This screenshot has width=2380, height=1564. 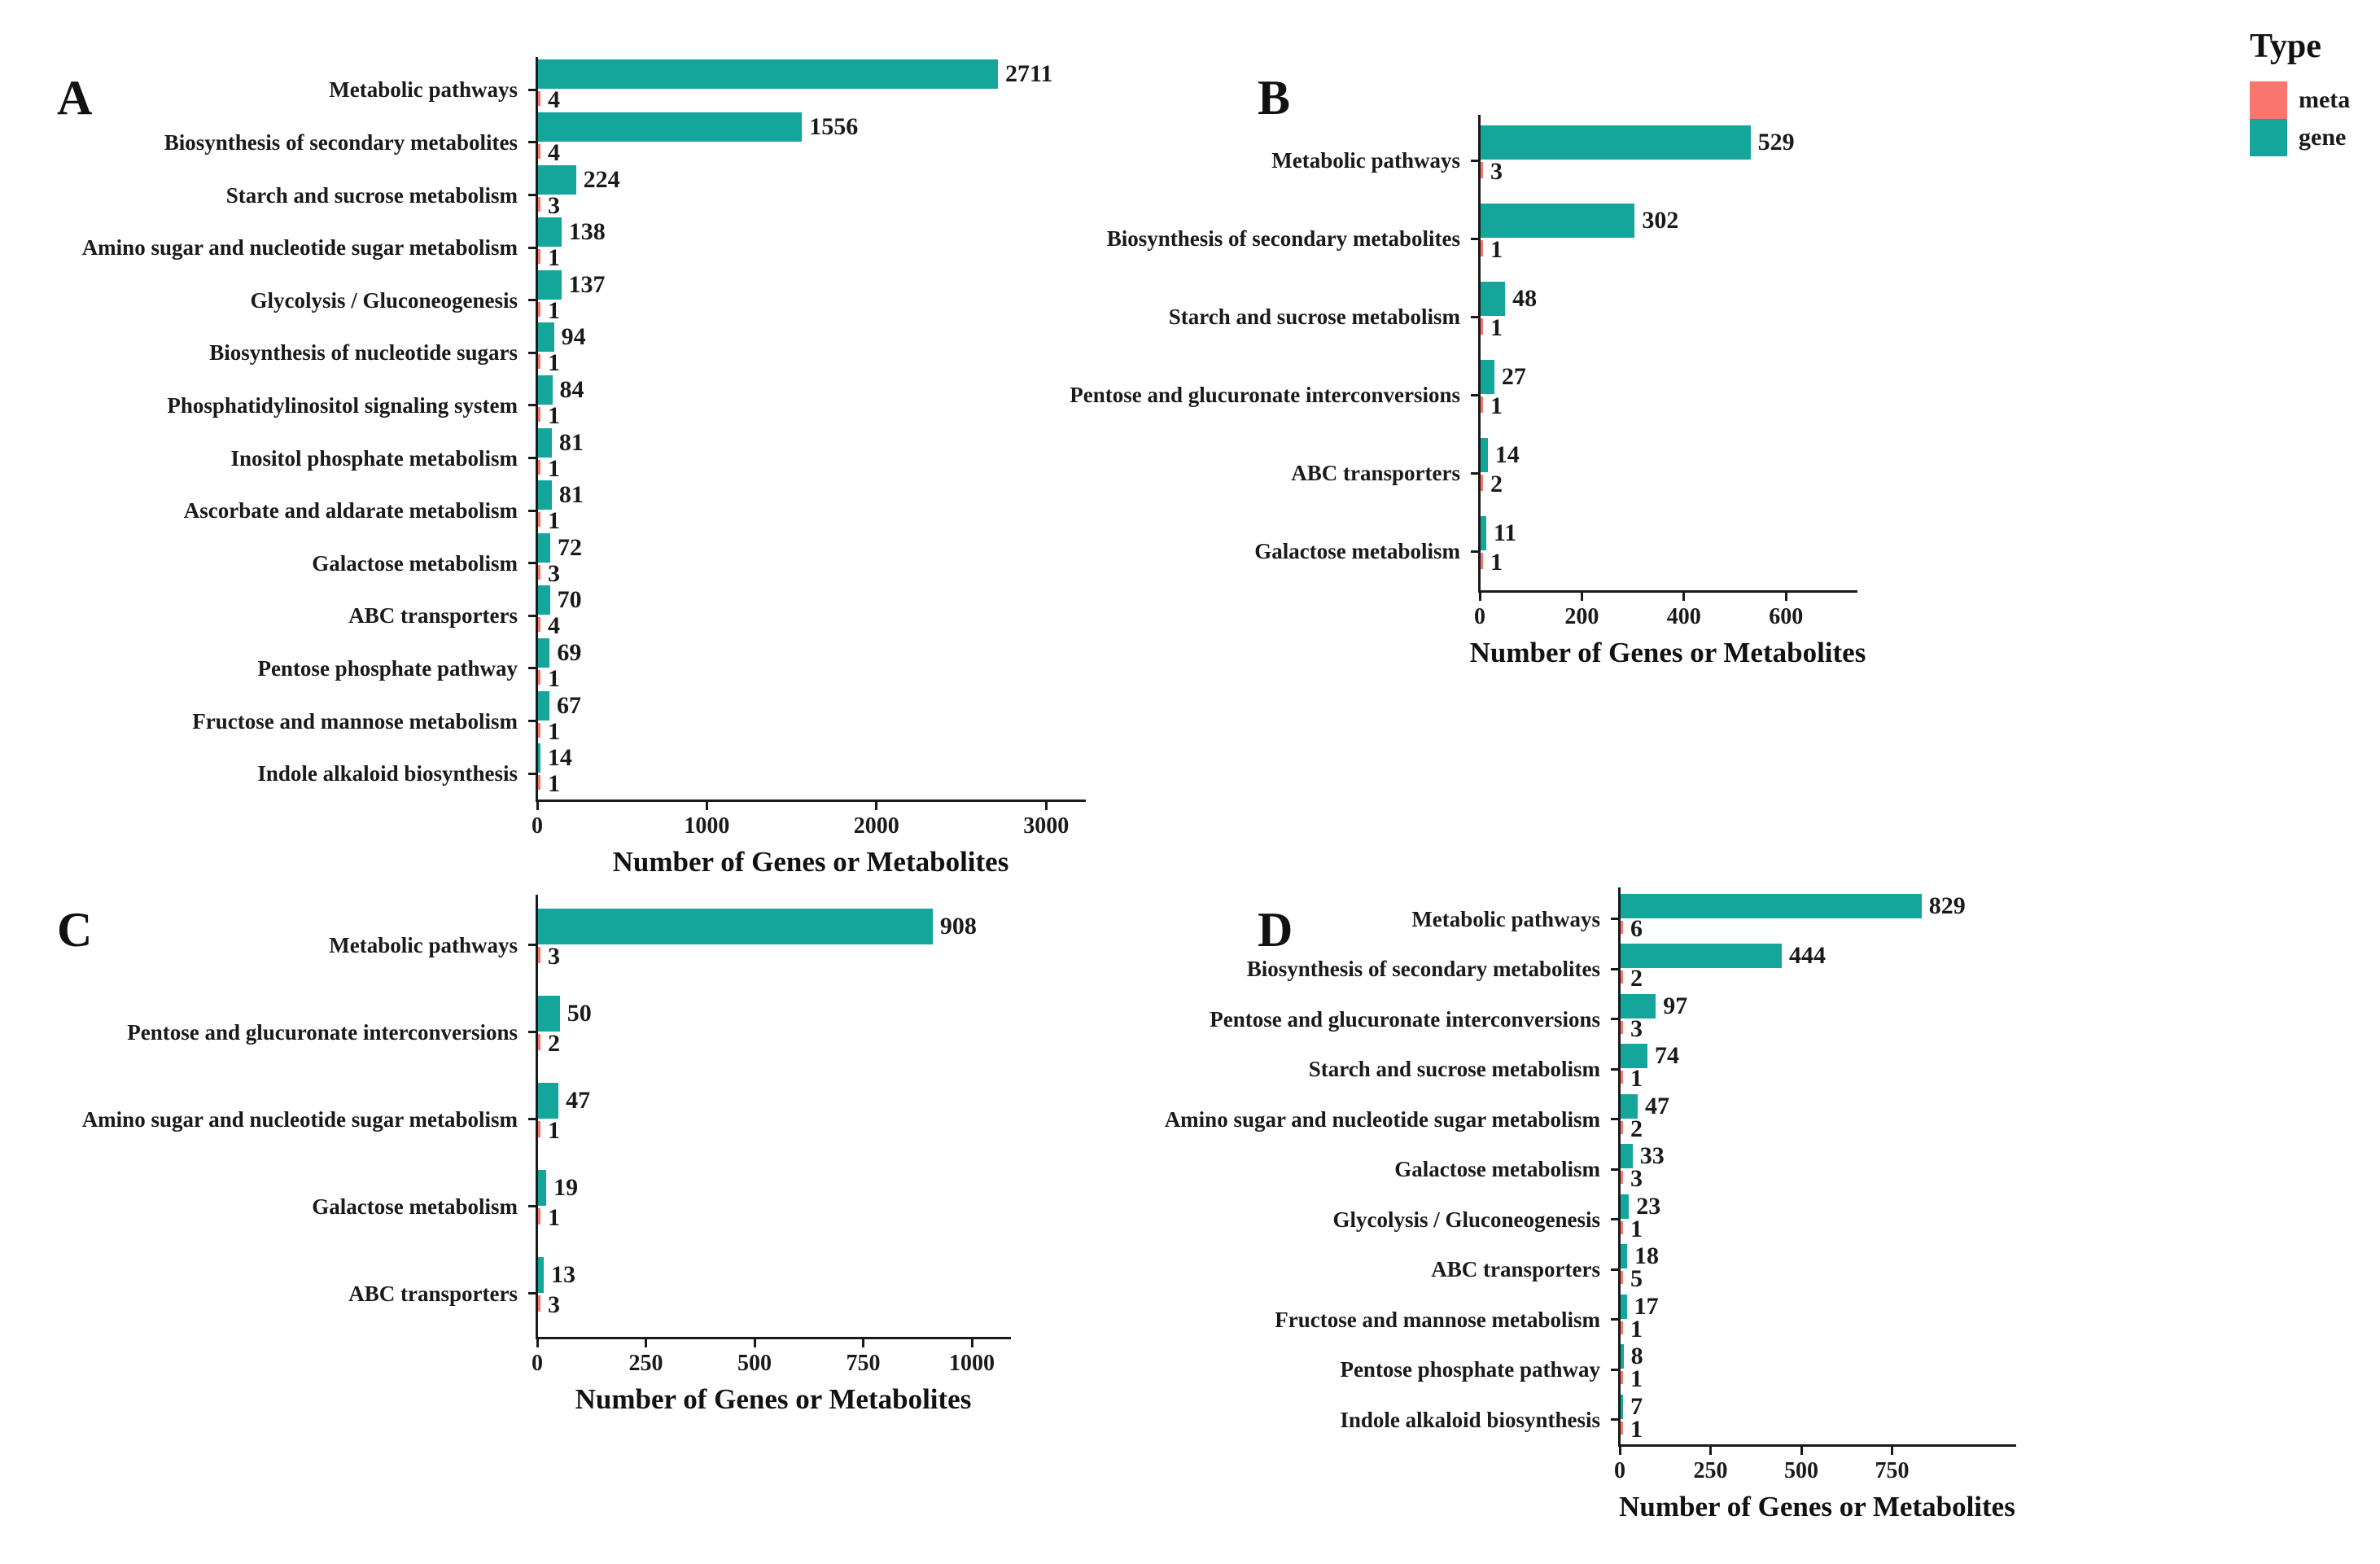 I want to click on category-label: Inositol phosphate metabolism, so click(x=374, y=458).